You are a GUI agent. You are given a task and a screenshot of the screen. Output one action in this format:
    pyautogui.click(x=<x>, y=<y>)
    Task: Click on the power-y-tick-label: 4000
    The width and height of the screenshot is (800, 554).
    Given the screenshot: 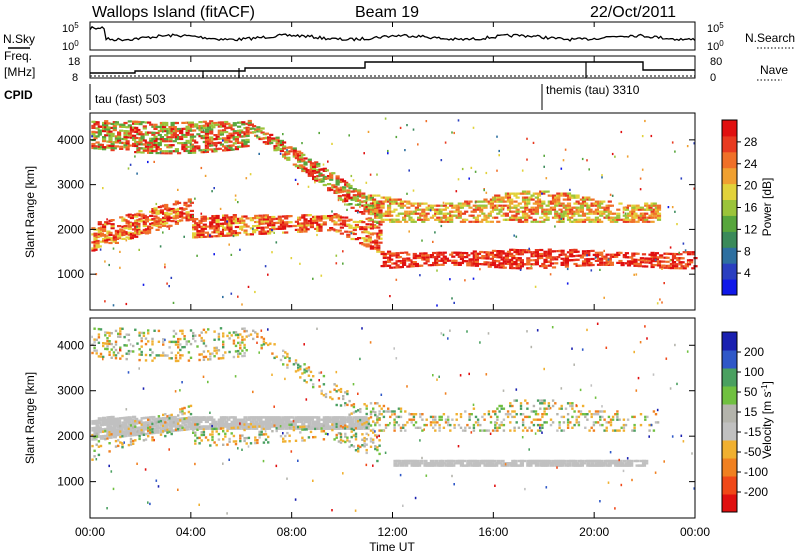 What is the action you would take?
    pyautogui.click(x=70, y=140)
    